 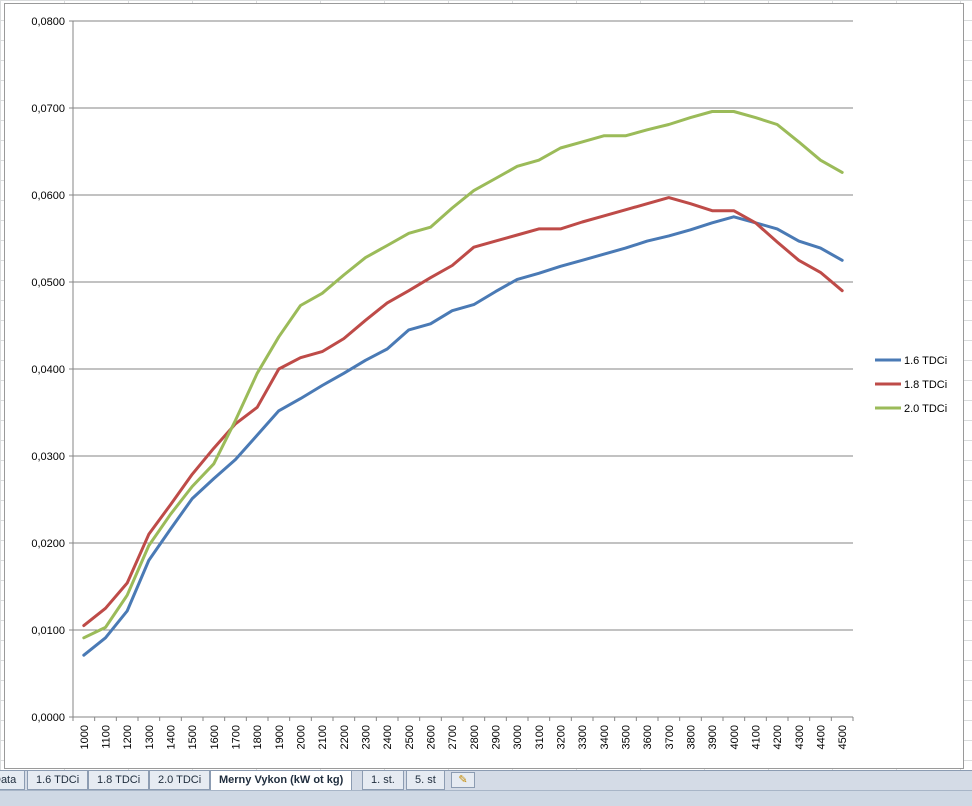 What do you see at coordinates (843, 737) in the screenshot?
I see `x-tick-label: 4500` at bounding box center [843, 737].